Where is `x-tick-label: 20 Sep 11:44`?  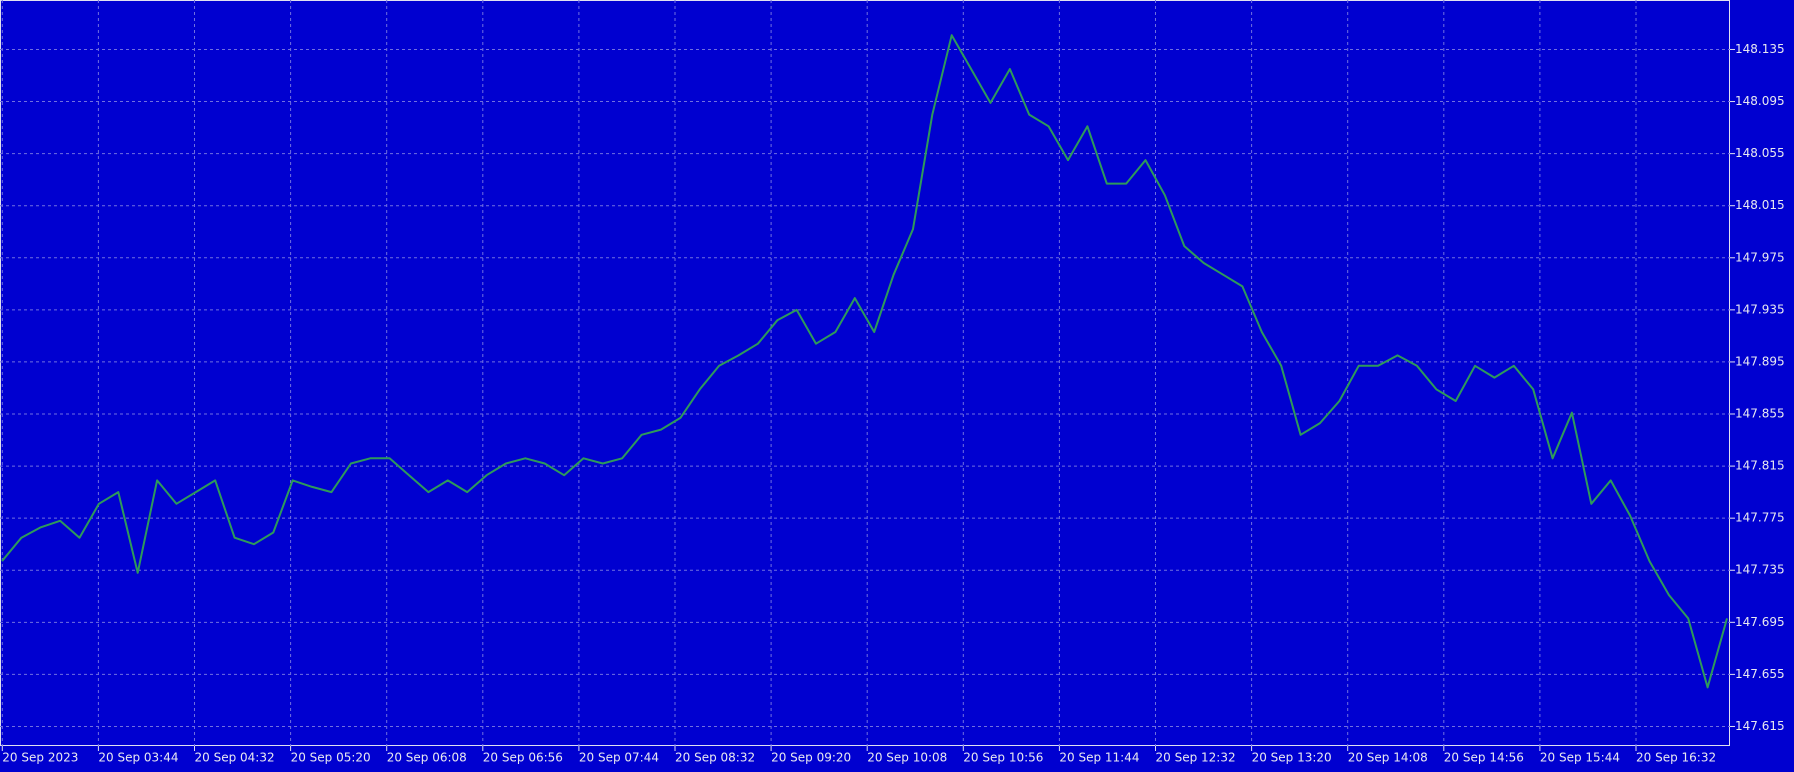 x-tick-label: 20 Sep 11:44 is located at coordinates (1099, 758).